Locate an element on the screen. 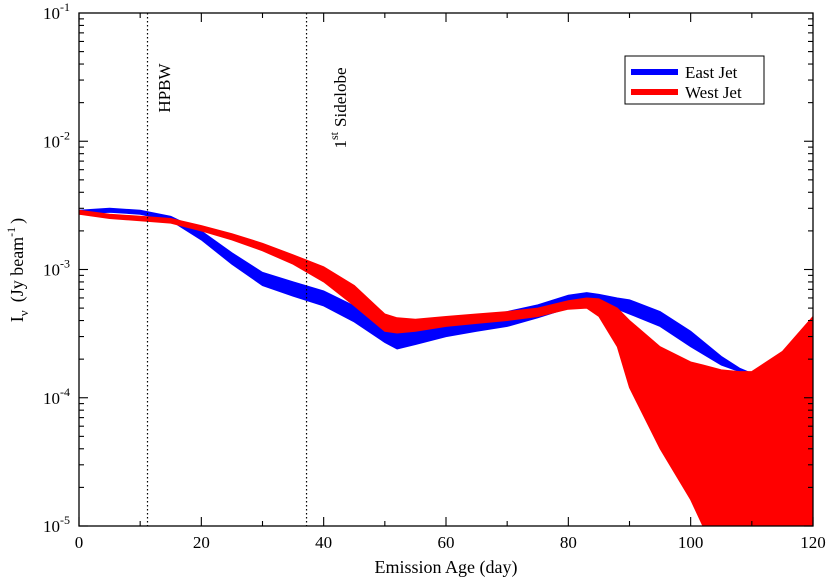  x-tick-label: 20 is located at coordinates (201, 542).